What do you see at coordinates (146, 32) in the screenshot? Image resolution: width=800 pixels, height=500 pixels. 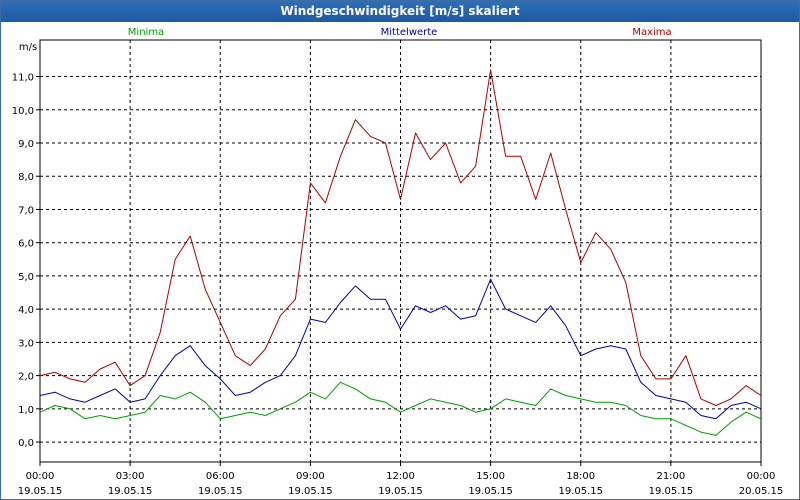 I see `legend-entry-minima: Minima` at bounding box center [146, 32].